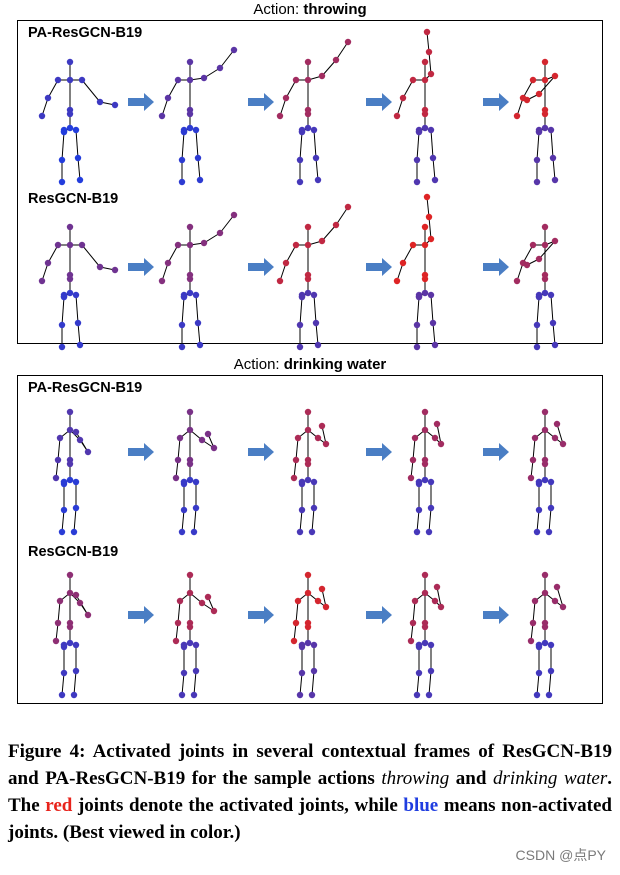 Image resolution: width=620 pixels, height=875 pixels. What do you see at coordinates (415, 778) in the screenshot?
I see `caption-action-throwing: throwing` at bounding box center [415, 778].